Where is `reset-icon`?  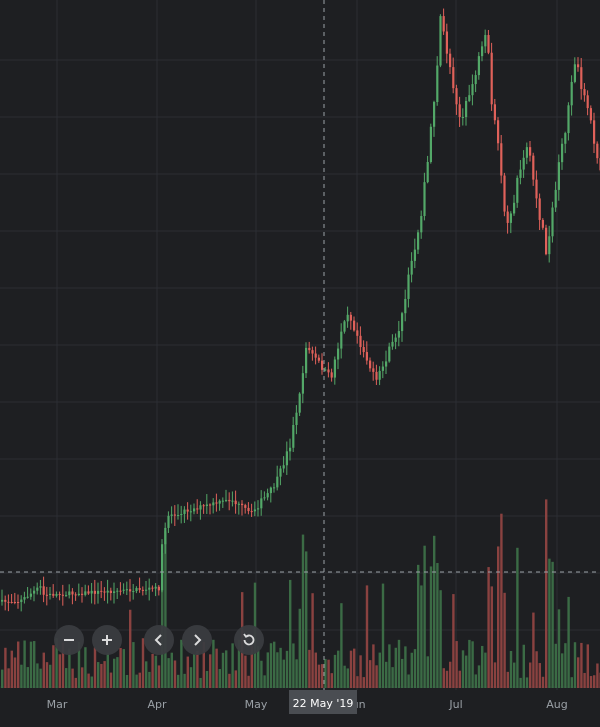 reset-icon is located at coordinates (249, 639).